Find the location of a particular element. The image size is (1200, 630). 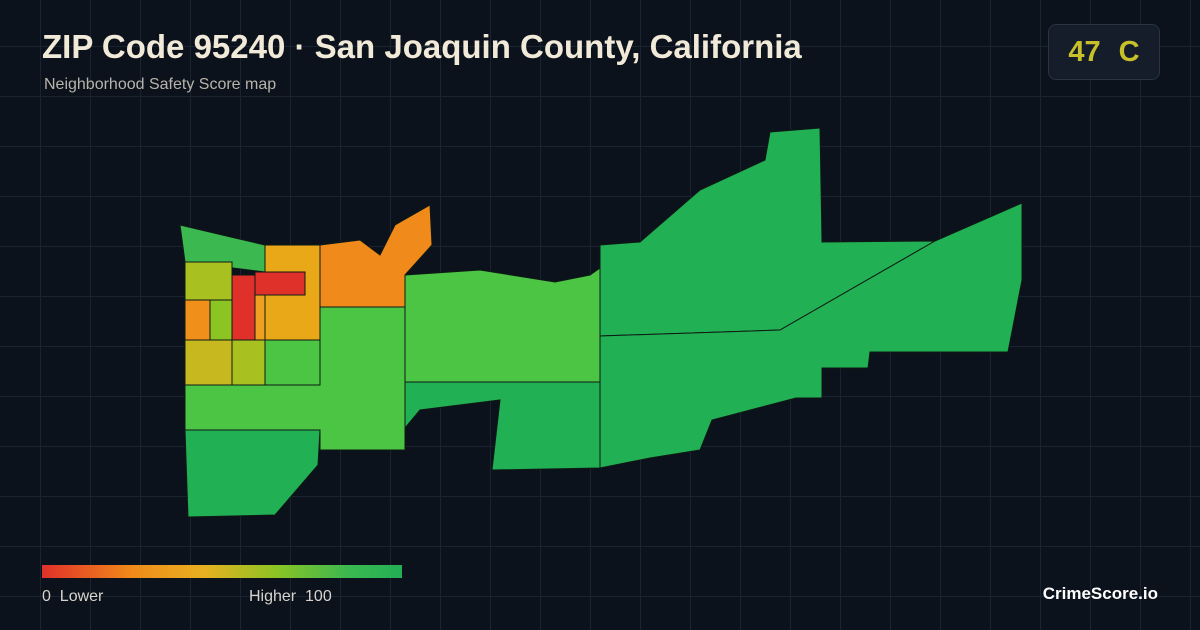

legend-max-label: Higher is located at coordinates (273, 596).